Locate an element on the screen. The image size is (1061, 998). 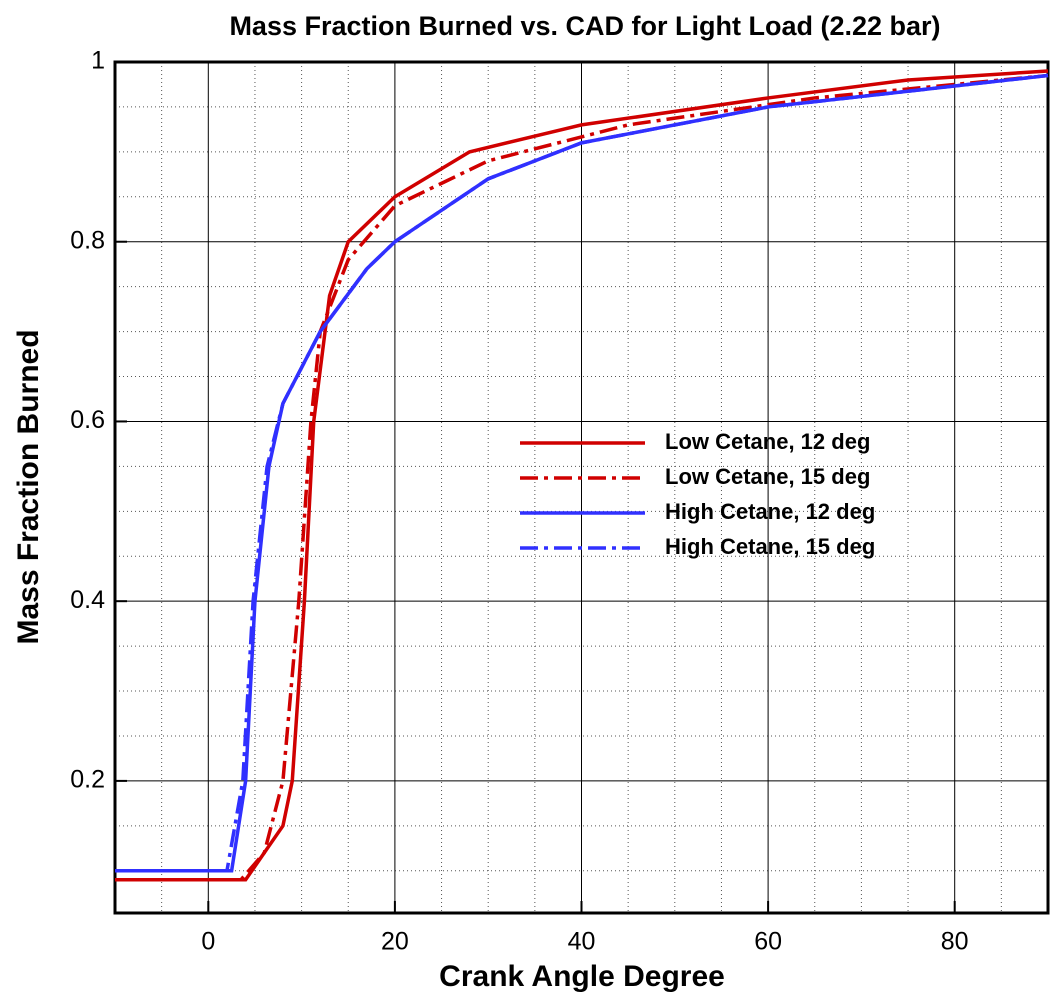
y-tick-label: 1 is located at coordinates (98, 61).